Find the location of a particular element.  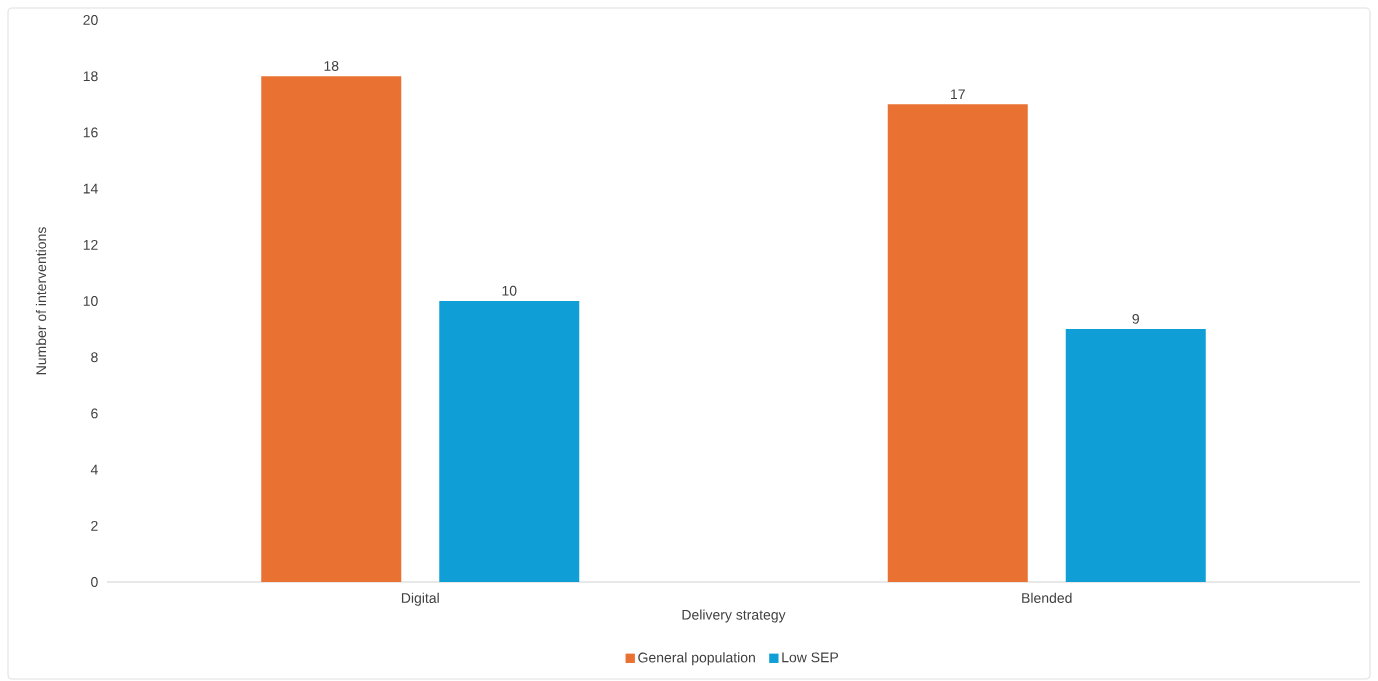

y-tick-label: 16 is located at coordinates (90, 132).